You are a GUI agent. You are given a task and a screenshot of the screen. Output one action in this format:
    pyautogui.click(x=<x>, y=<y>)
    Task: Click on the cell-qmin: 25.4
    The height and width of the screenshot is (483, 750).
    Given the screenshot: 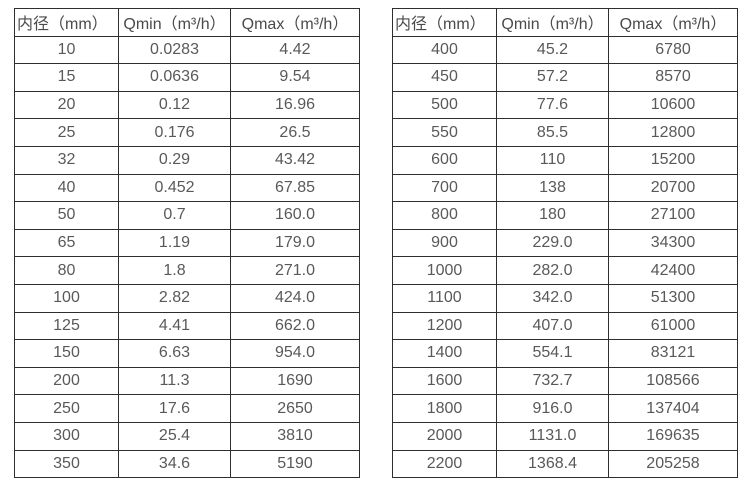 What is the action you would take?
    pyautogui.click(x=174, y=436)
    